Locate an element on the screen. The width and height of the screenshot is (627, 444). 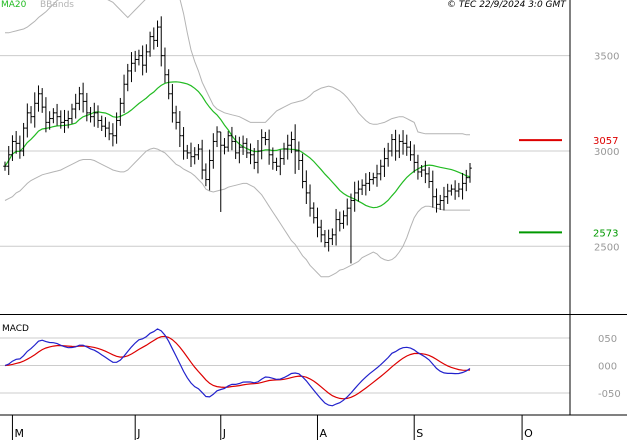
y-tick-label-3000: 3000 is located at coordinates (606, 152).